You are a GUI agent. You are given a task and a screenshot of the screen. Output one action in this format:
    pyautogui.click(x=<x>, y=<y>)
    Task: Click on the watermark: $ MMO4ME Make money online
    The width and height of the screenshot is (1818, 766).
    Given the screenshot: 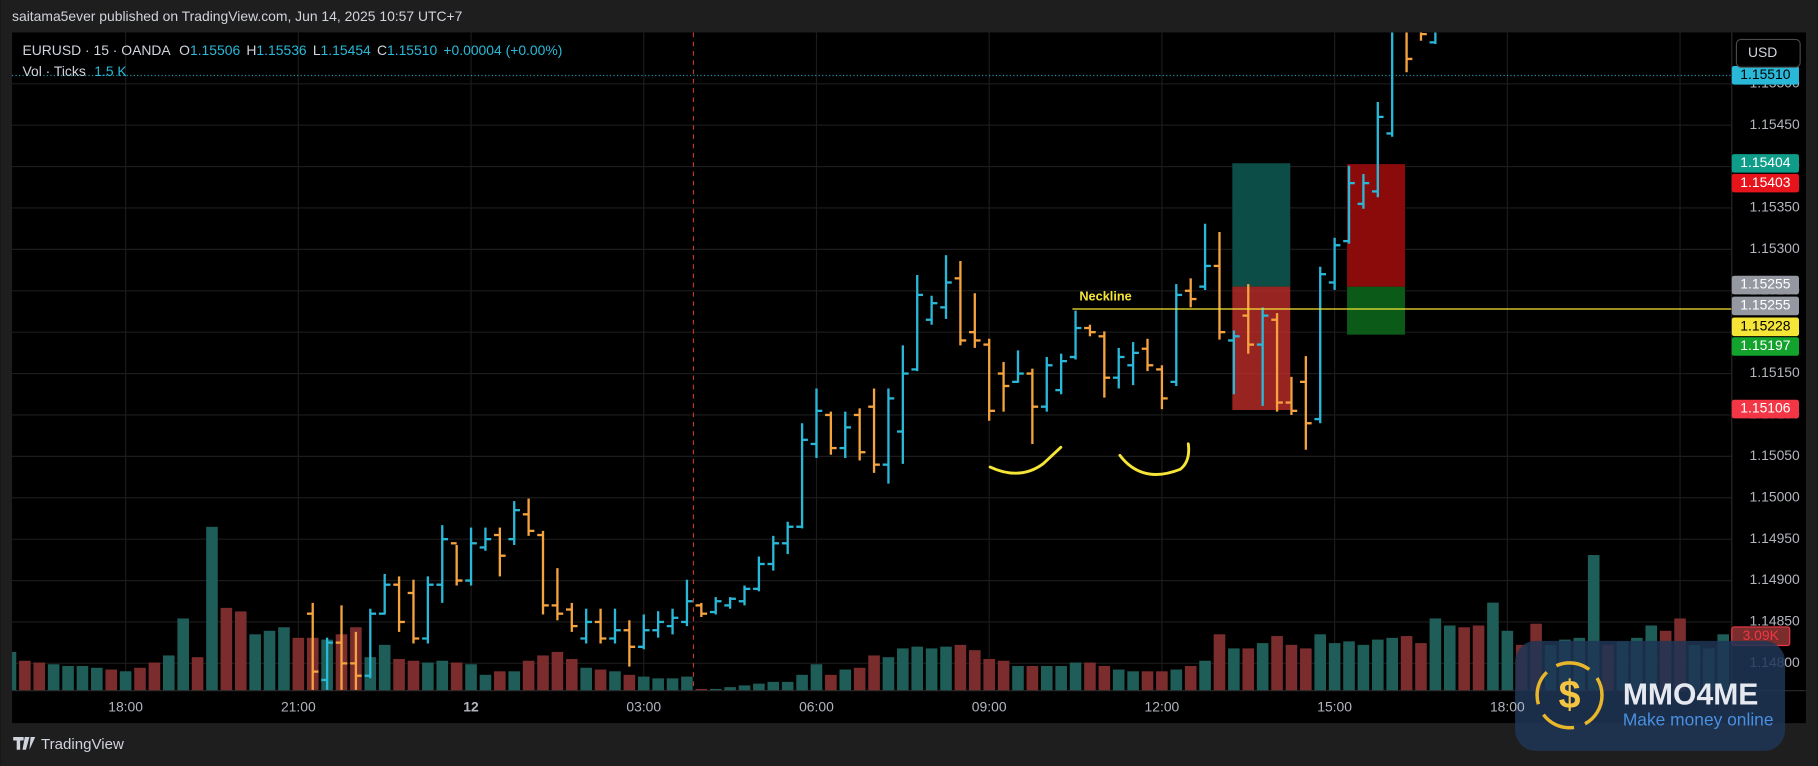 What is the action you would take?
    pyautogui.click(x=1650, y=695)
    